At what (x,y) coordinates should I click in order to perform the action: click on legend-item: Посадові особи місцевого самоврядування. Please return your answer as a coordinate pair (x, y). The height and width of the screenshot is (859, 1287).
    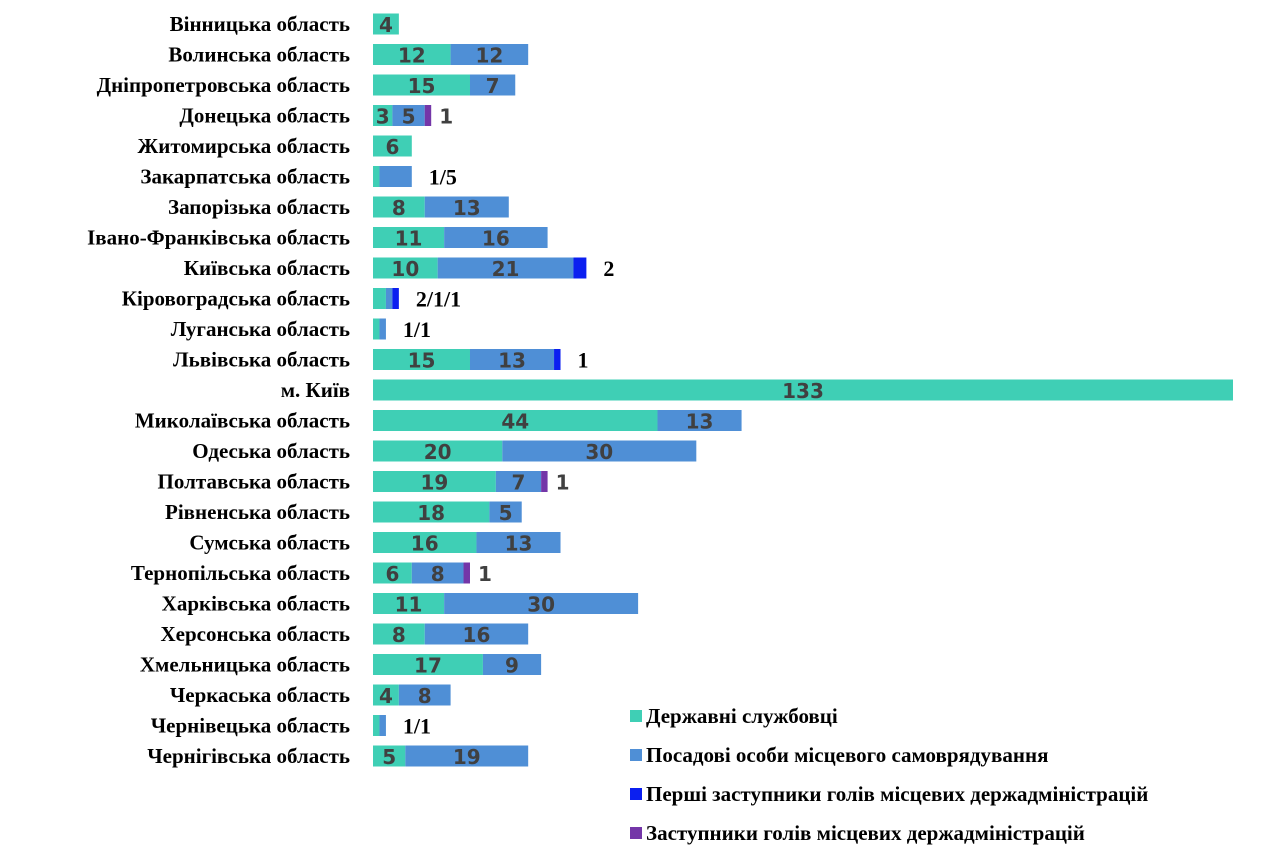
    Looking at the image, I should click on (839, 755).